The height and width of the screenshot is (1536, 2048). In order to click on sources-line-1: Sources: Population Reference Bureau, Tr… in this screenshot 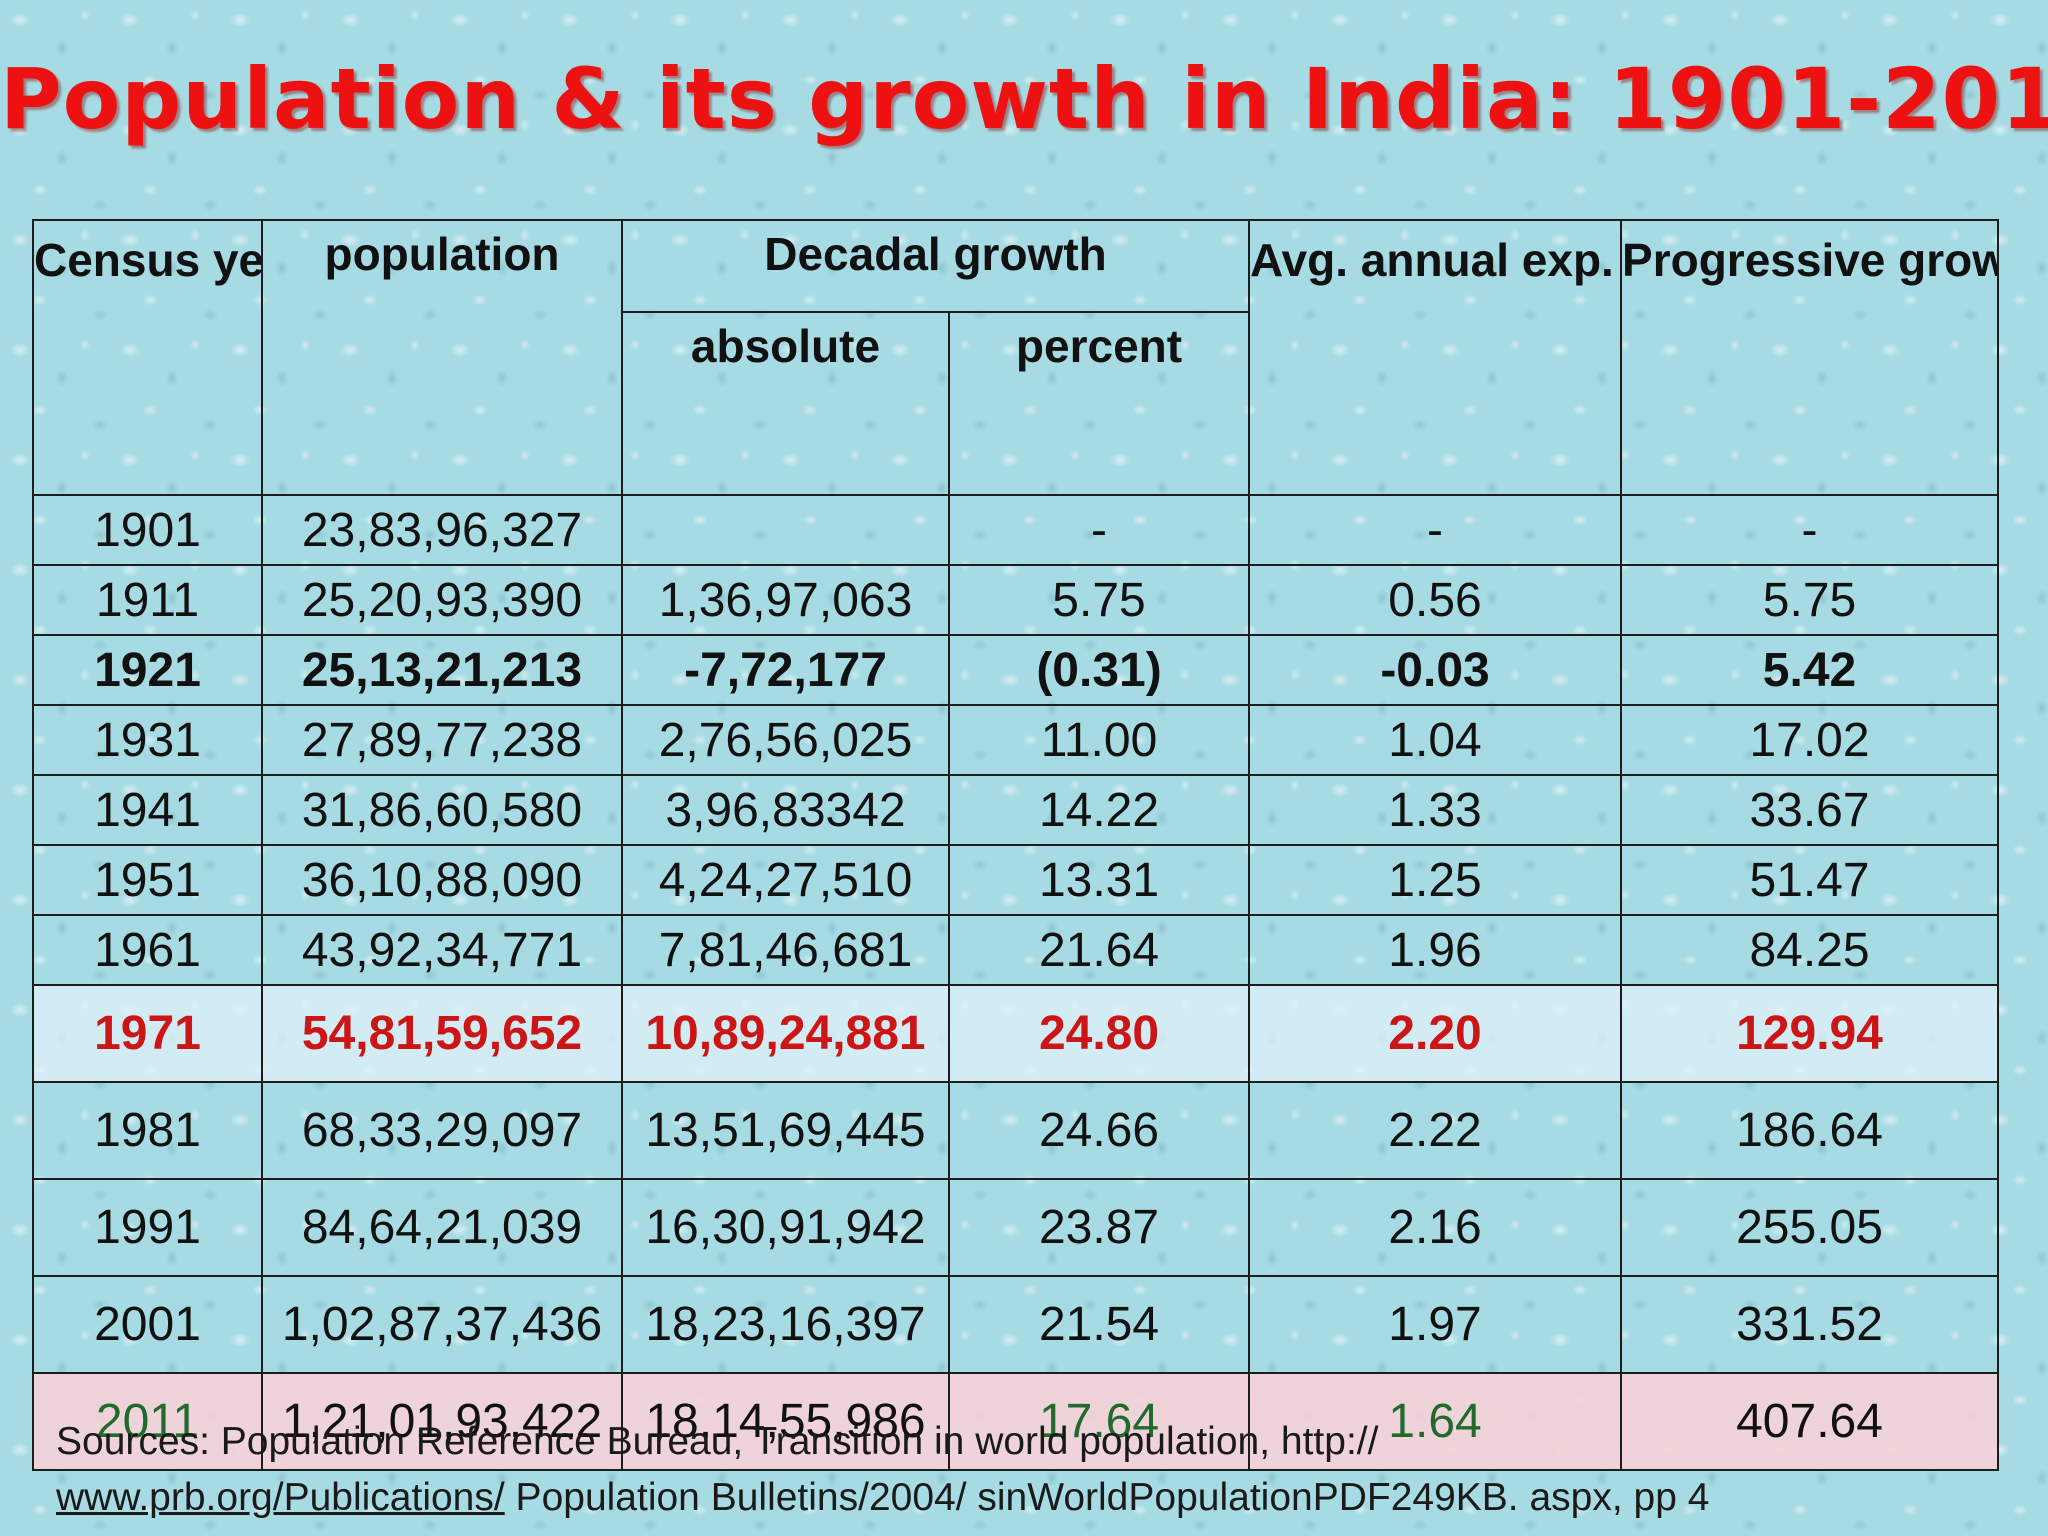, I will do `click(717, 1441)`.